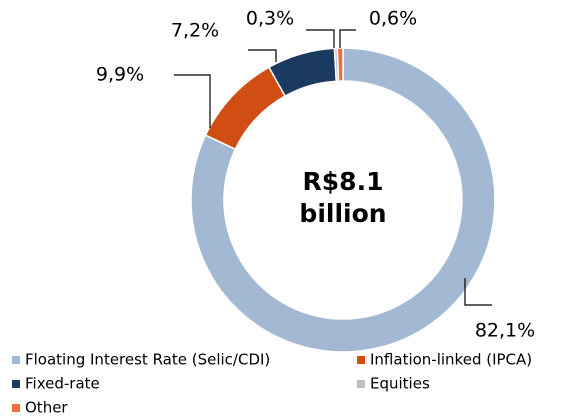 This screenshot has width=578, height=420. What do you see at coordinates (147, 360) in the screenshot?
I see `legend-label: Floating Interest Rate (Selic/CDI)` at bounding box center [147, 360].